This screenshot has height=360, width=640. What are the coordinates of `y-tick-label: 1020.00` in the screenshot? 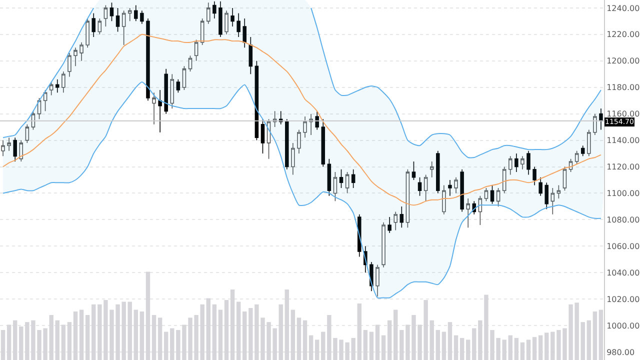 It's located at (623, 299).